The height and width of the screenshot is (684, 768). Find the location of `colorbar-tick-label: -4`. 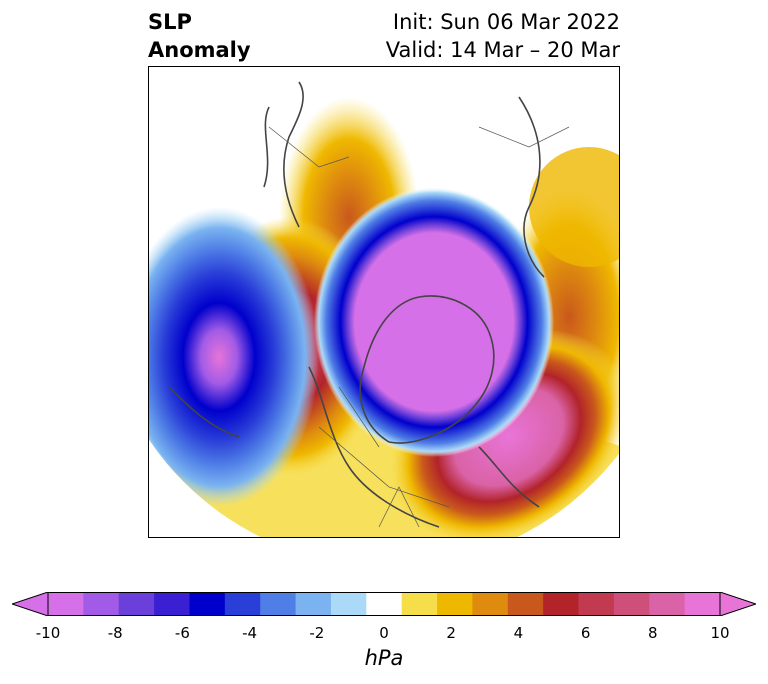

colorbar-tick-label: -4 is located at coordinates (250, 633).